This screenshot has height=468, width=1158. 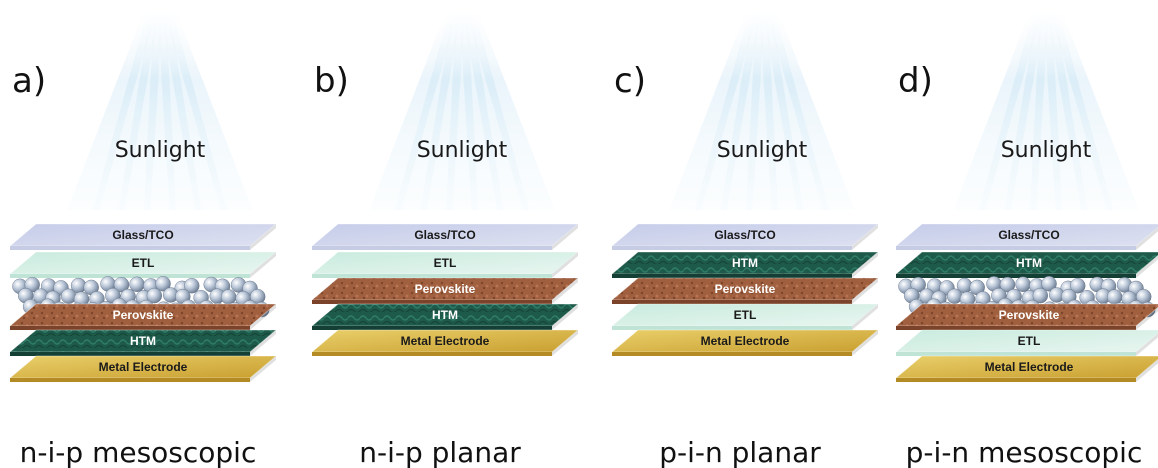 What do you see at coordinates (138, 452) in the screenshot?
I see `architecture-caption: n-i-p mesoscopic` at bounding box center [138, 452].